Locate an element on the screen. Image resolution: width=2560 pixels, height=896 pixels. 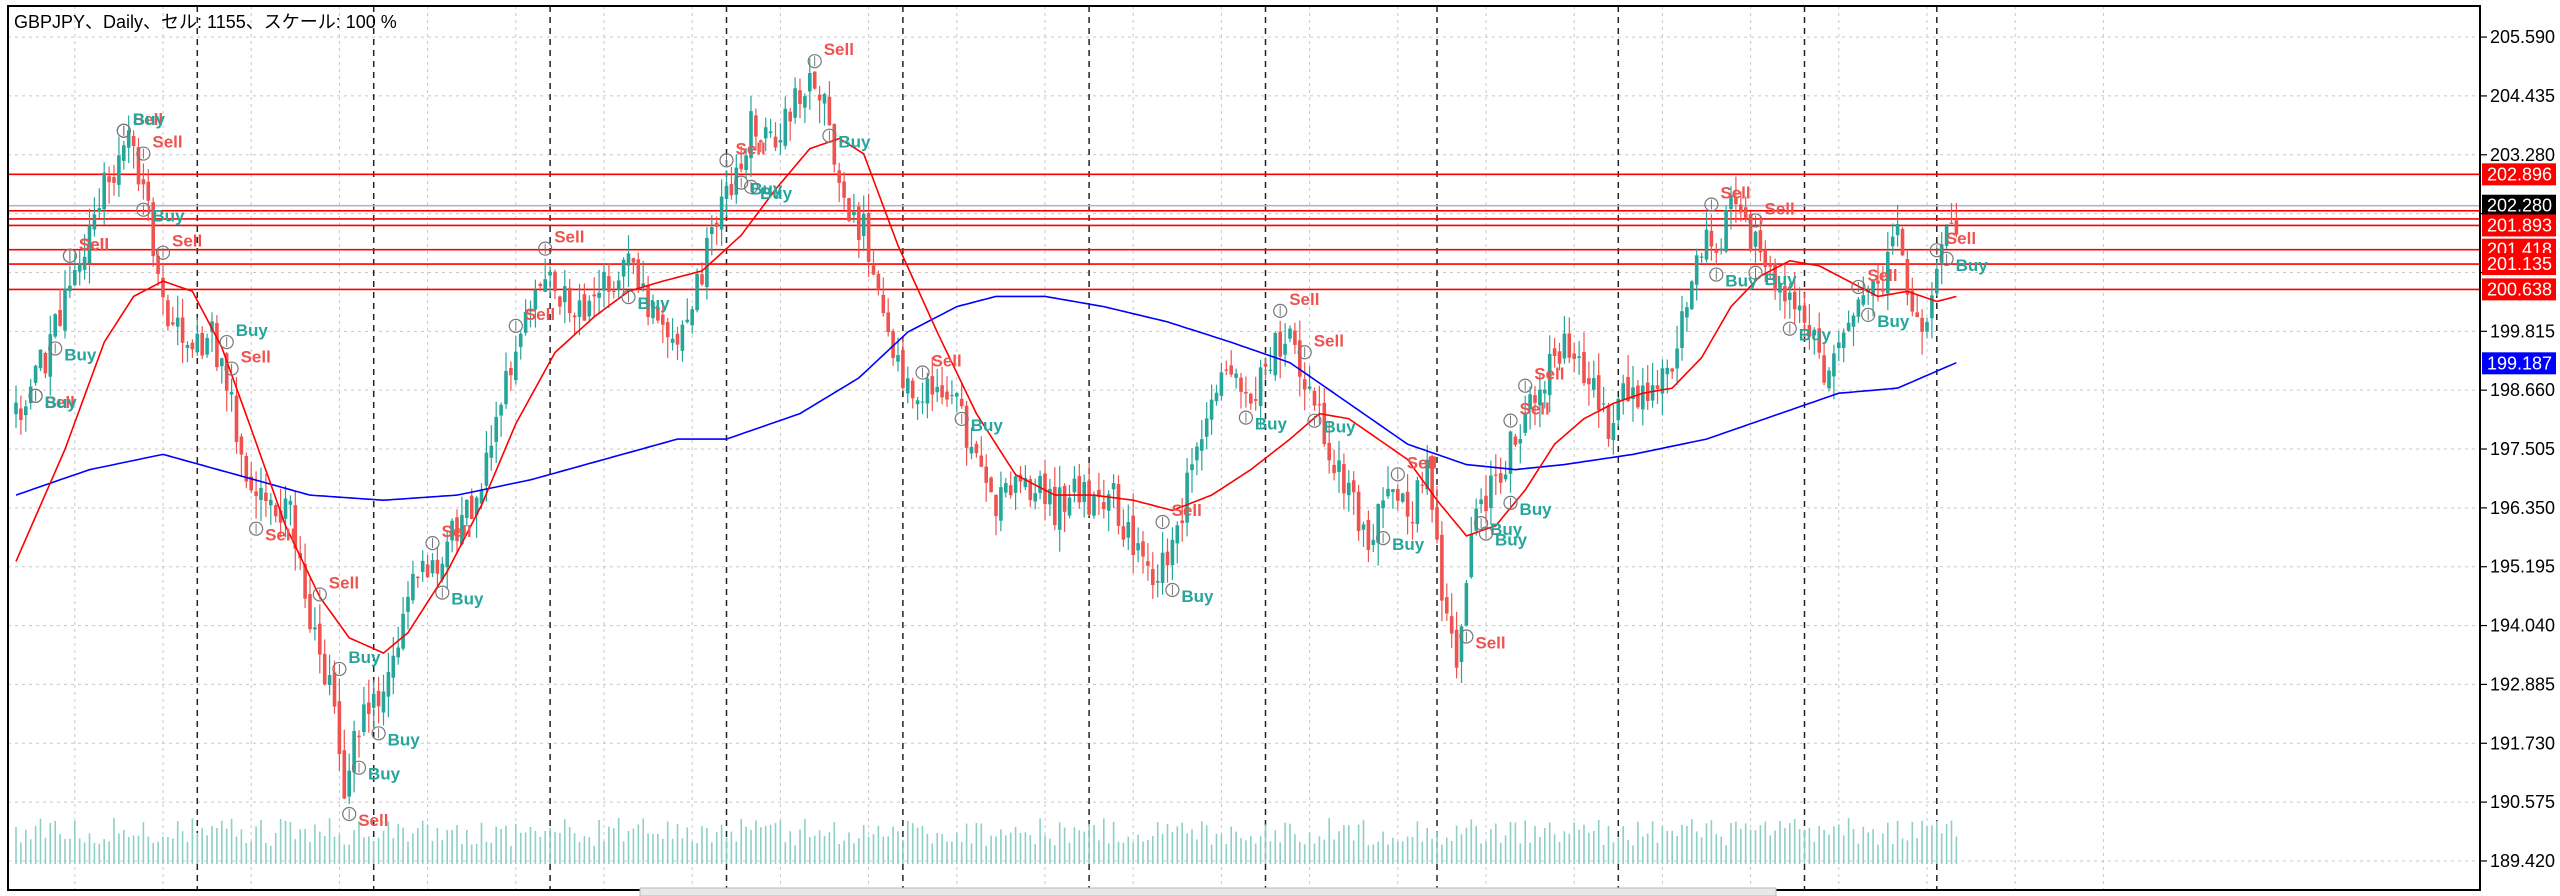
price-tag-label: 202.280 is located at coordinates (2519, 206).